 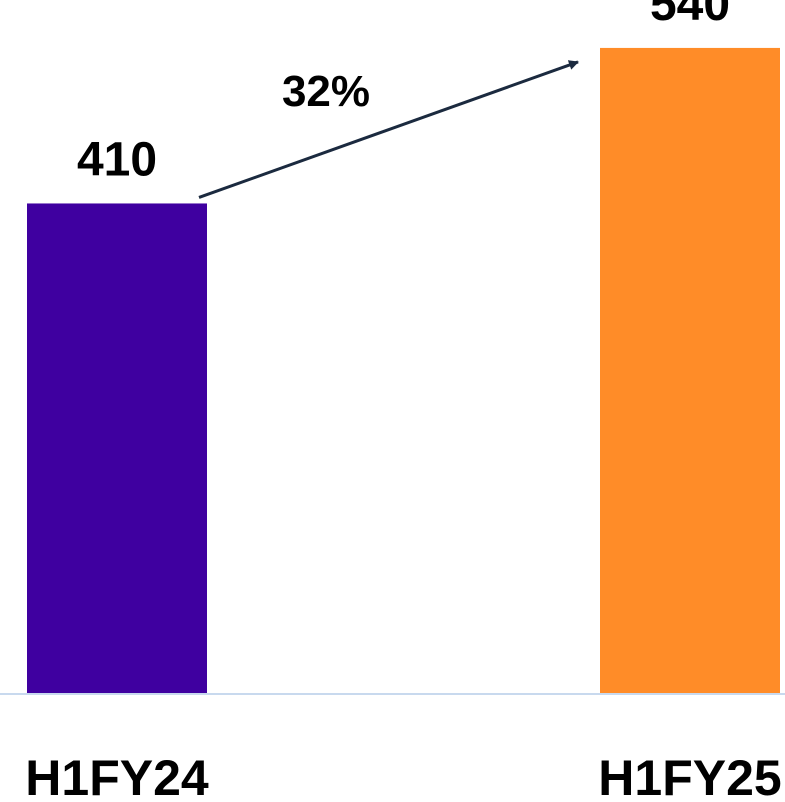 I want to click on data-label-h1fy25: 540, so click(x=690, y=15).